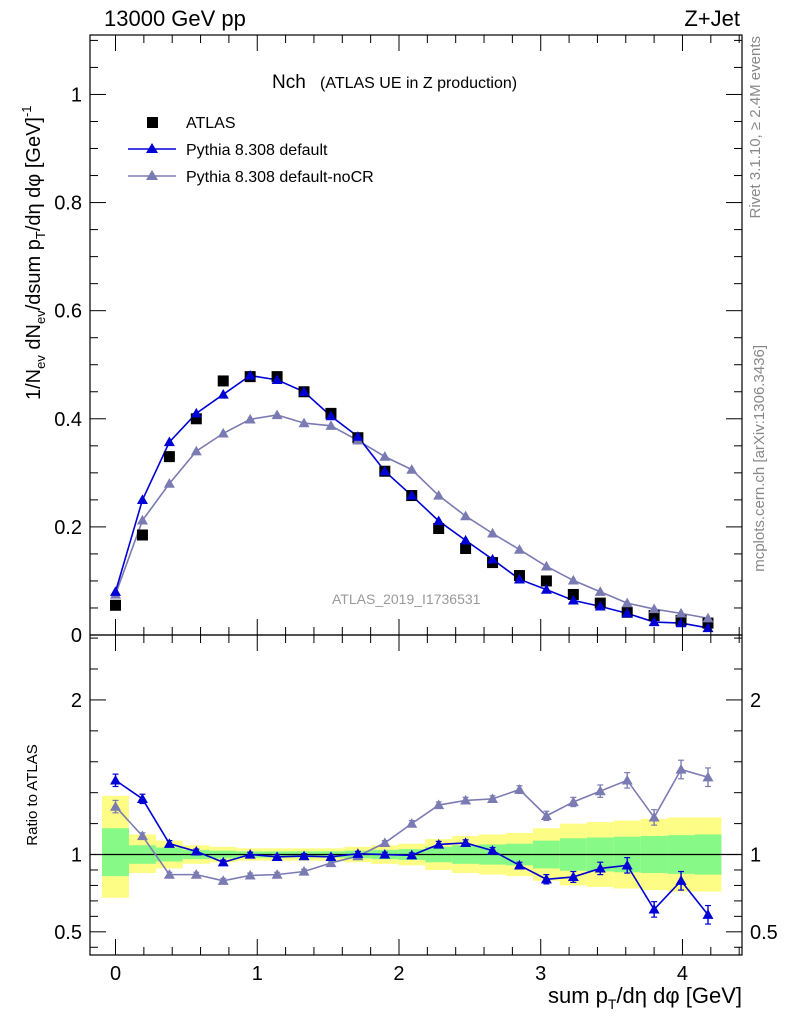  What do you see at coordinates (682, 974) in the screenshot?
I see `x-tick-label: 4` at bounding box center [682, 974].